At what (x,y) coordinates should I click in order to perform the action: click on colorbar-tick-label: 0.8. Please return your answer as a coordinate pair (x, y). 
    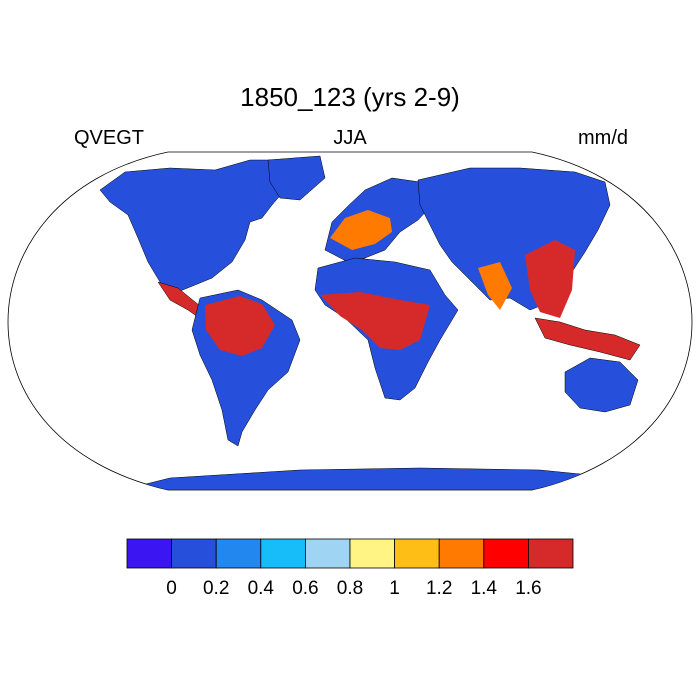
    Looking at the image, I should click on (350, 588).